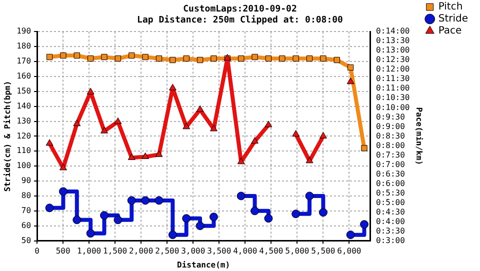 The height and width of the screenshot is (271, 480). Describe the element at coordinates (391, 155) in the screenshot. I see `y2-tick-label: 0:7:30` at that location.